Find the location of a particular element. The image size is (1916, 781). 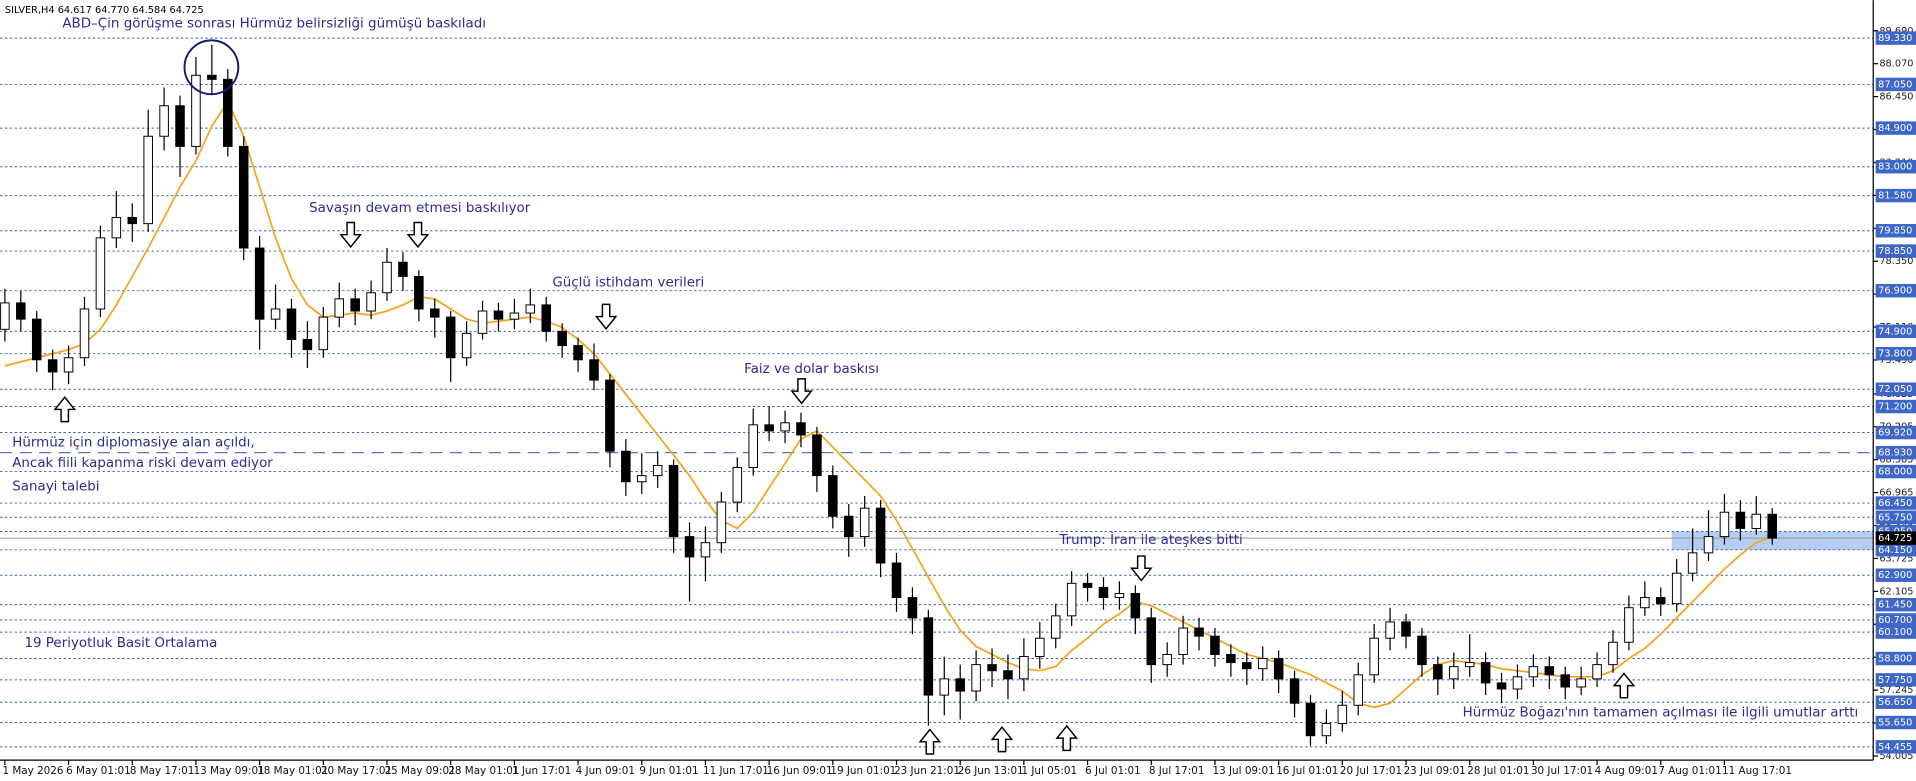

level-box-label: 68.930 is located at coordinates (1895, 453).